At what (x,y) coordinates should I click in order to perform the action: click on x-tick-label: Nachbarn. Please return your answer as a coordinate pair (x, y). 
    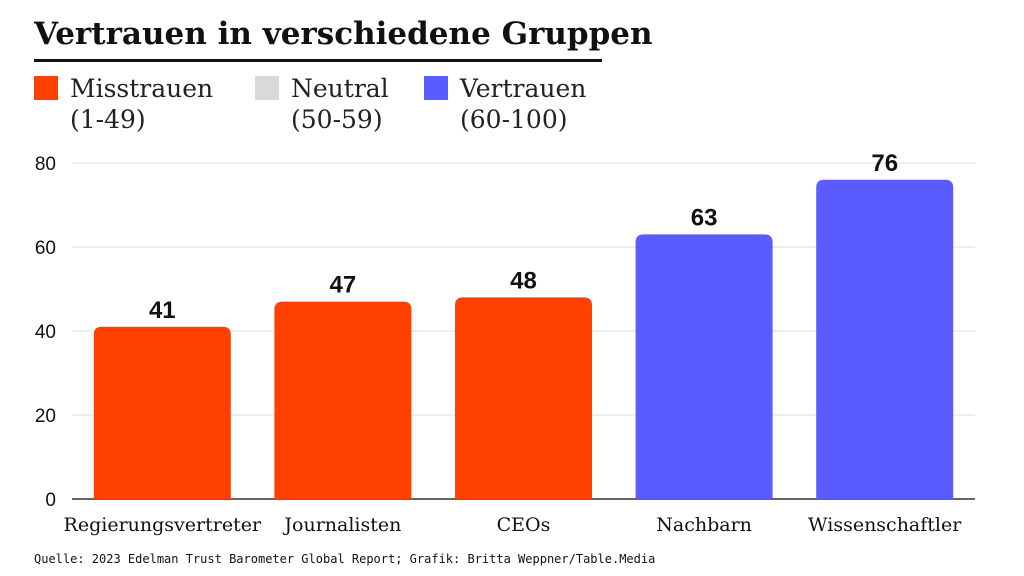
    Looking at the image, I should click on (704, 525).